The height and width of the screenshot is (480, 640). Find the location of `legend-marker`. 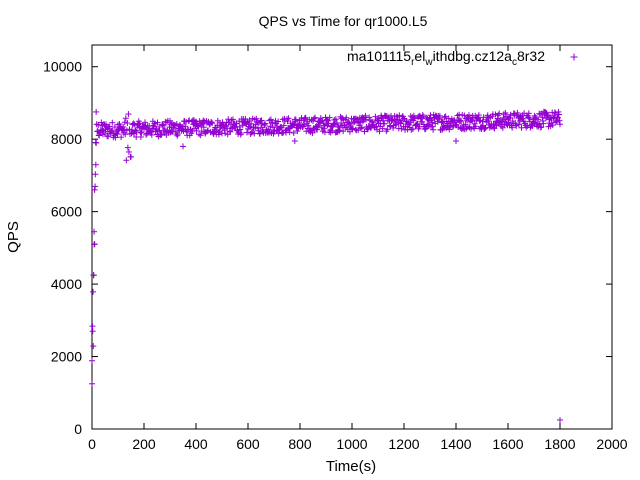

legend-marker is located at coordinates (574, 57).